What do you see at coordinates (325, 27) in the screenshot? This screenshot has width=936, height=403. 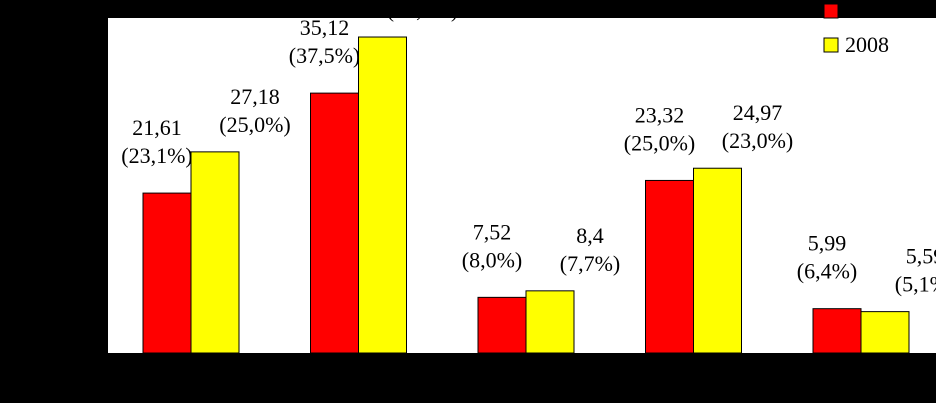 I see `value-label: 35,12` at bounding box center [325, 27].